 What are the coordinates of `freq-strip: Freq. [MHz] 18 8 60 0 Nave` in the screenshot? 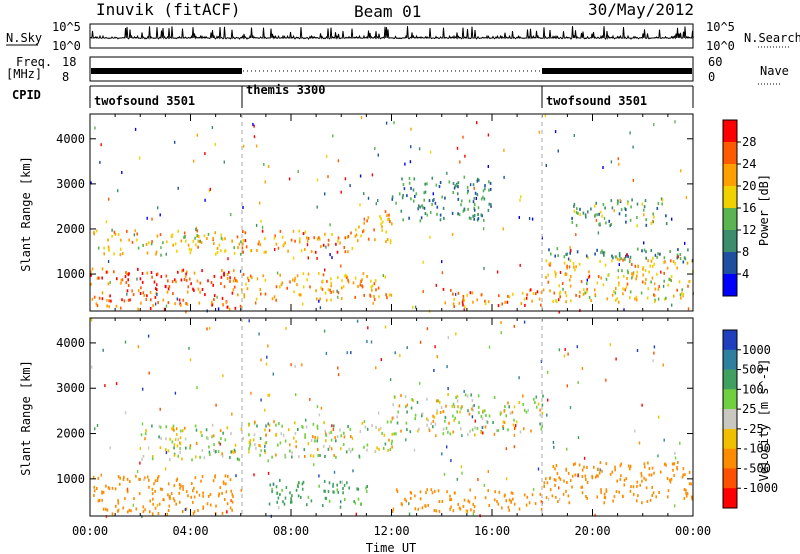 It's located at (397, 70).